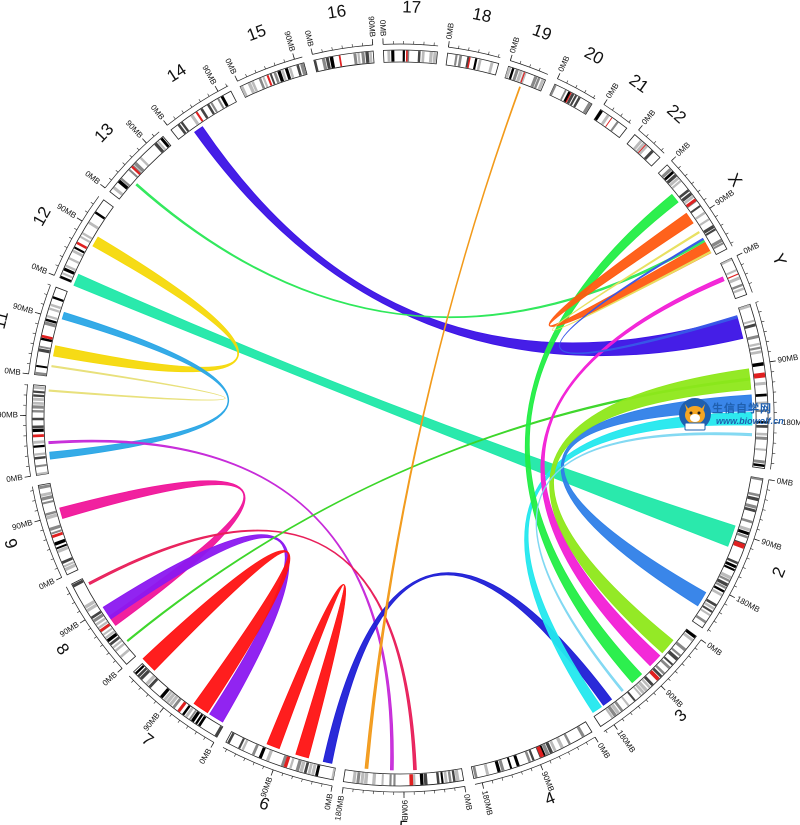 The image size is (800, 825). What do you see at coordinates (337, 12) in the screenshot?
I see `chromosome-label-16: 16` at bounding box center [337, 12].